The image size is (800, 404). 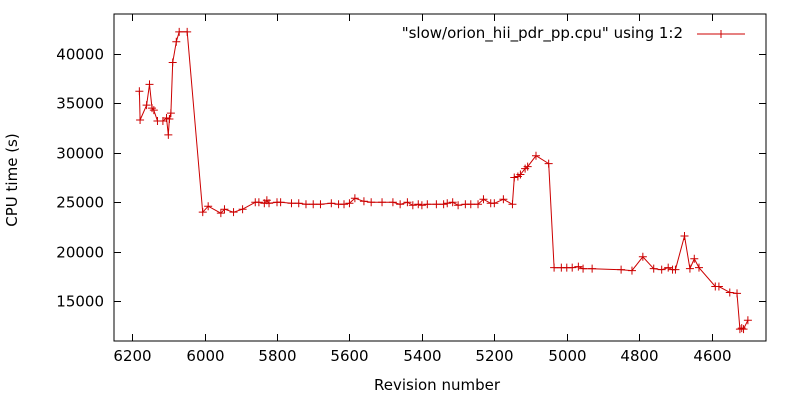 What do you see at coordinates (437, 385) in the screenshot?
I see `x-axis-label: Revision number` at bounding box center [437, 385].